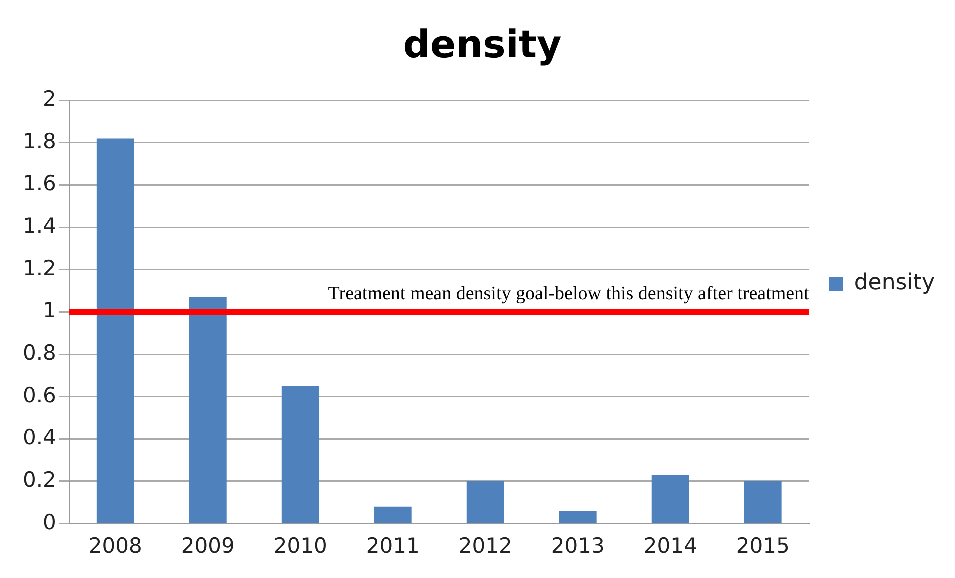 This screenshot has width=955, height=578. I want to click on chart-title: density, so click(482, 44).